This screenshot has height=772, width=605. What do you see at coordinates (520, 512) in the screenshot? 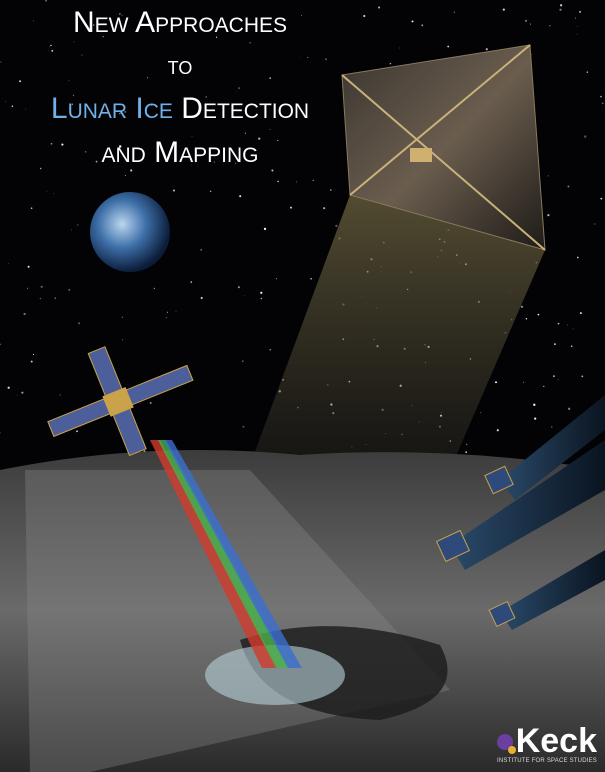
I see `cubesats` at bounding box center [520, 512].